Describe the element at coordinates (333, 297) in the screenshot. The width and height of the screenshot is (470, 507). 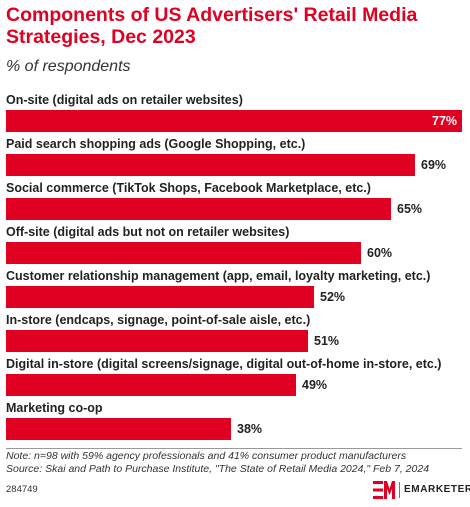
I see `value-label: 52%` at that location.